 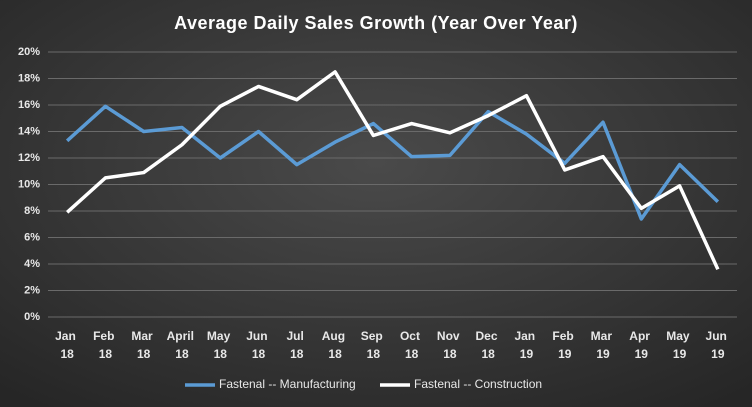 What do you see at coordinates (182, 345) in the screenshot?
I see `x-tick-label: April 18` at bounding box center [182, 345].